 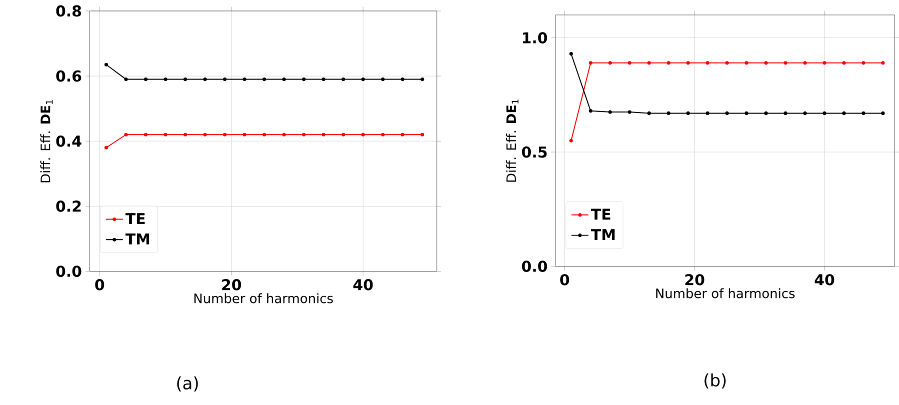 What do you see at coordinates (715, 381) in the screenshot?
I see `text: (b)` at bounding box center [715, 381].